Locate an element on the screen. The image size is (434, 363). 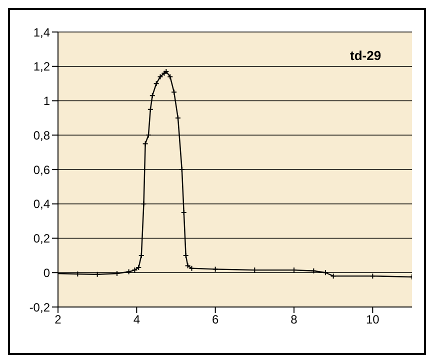
x-tick-label: 10 is located at coordinates (373, 319).